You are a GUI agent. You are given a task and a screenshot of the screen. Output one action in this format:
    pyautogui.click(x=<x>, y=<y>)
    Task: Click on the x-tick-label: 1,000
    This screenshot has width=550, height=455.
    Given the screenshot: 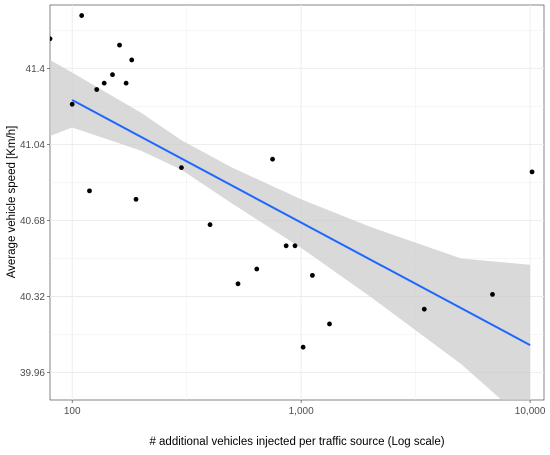 What is the action you would take?
    pyautogui.click(x=301, y=411)
    